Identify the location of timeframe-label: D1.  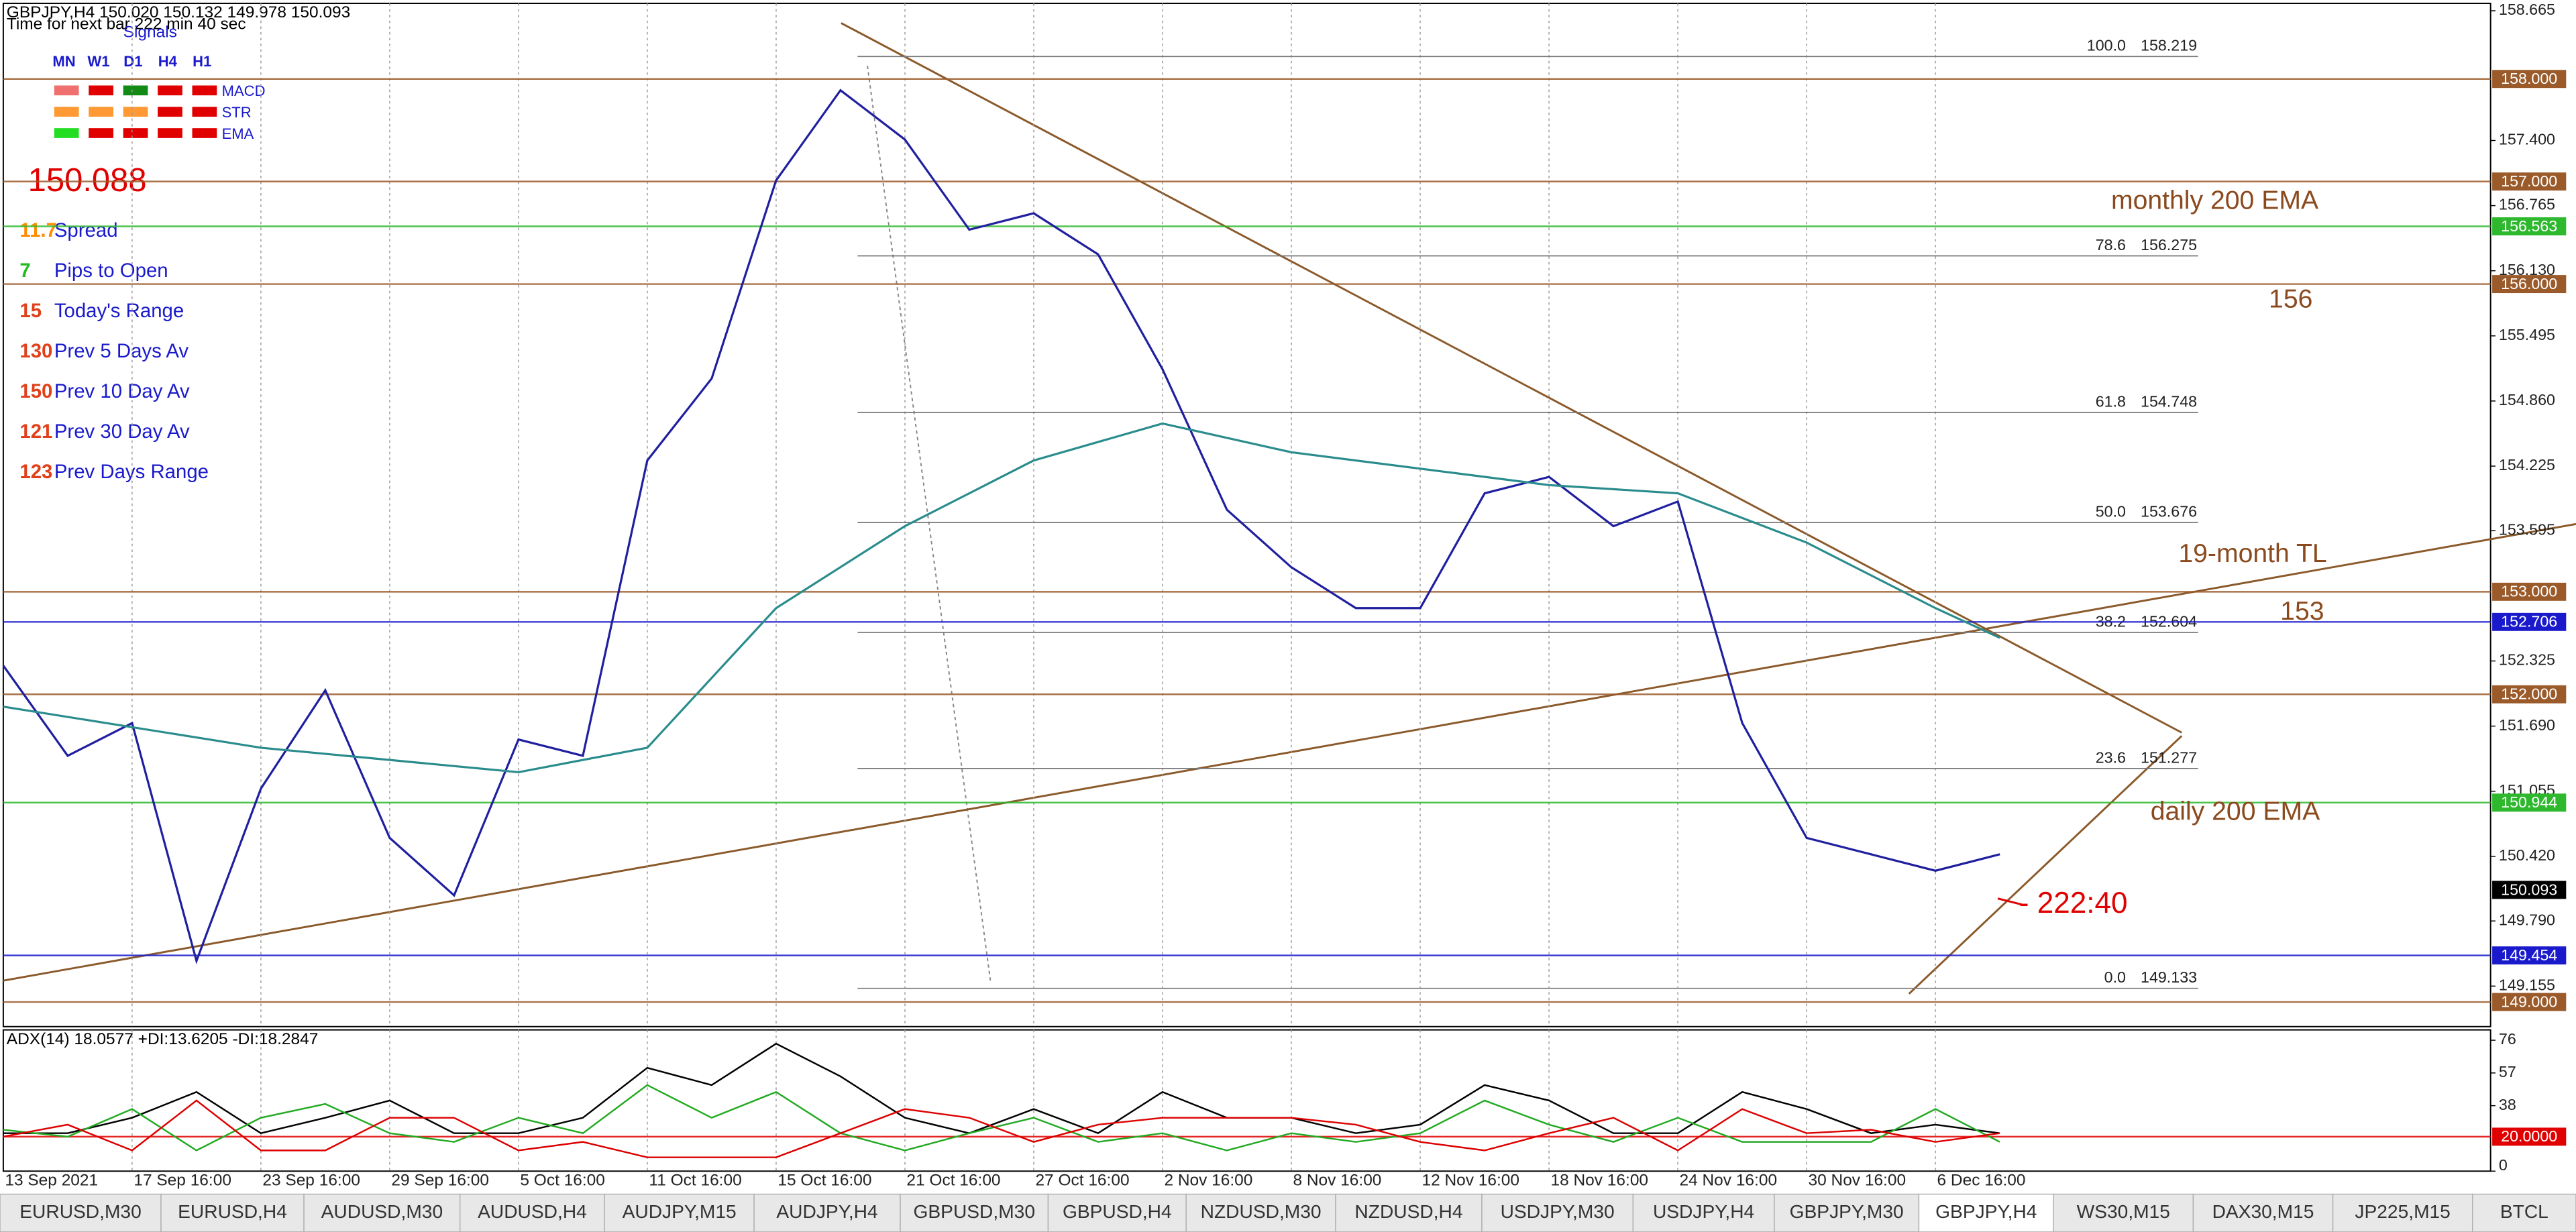
(132, 61).